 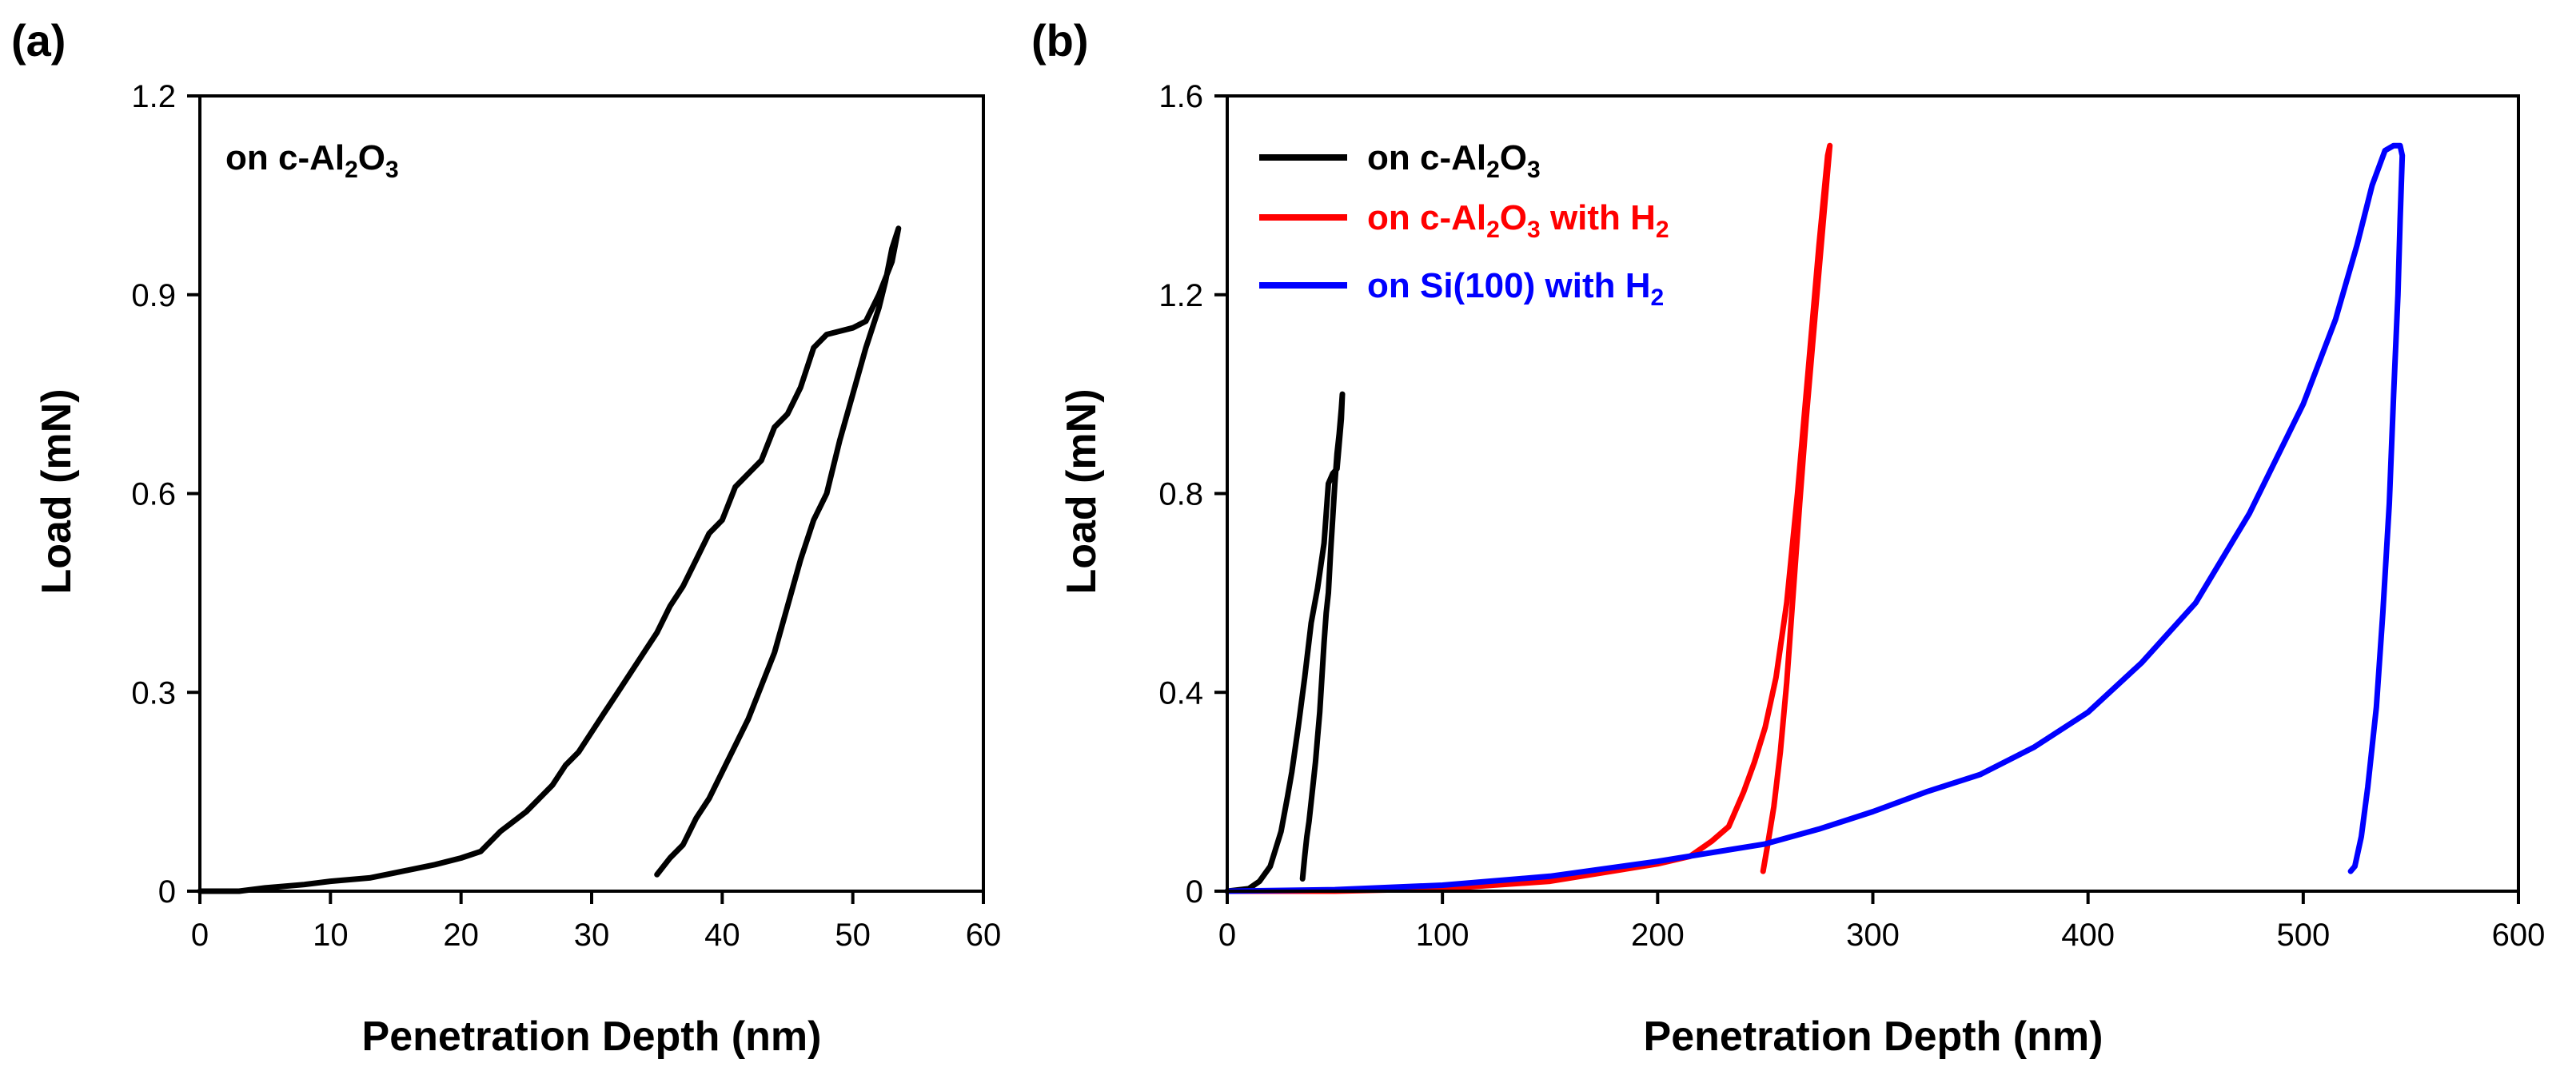 What do you see at coordinates (1518, 220) in the screenshot?
I see `legend-label-1: on c-Al2O3 with H2` at bounding box center [1518, 220].